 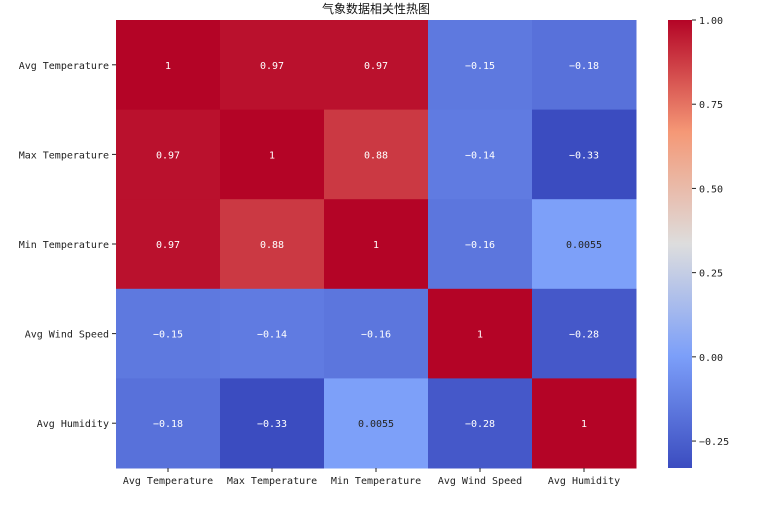 What do you see at coordinates (714, 442) in the screenshot?
I see `colorbar-tick-label: −0.25` at bounding box center [714, 442].